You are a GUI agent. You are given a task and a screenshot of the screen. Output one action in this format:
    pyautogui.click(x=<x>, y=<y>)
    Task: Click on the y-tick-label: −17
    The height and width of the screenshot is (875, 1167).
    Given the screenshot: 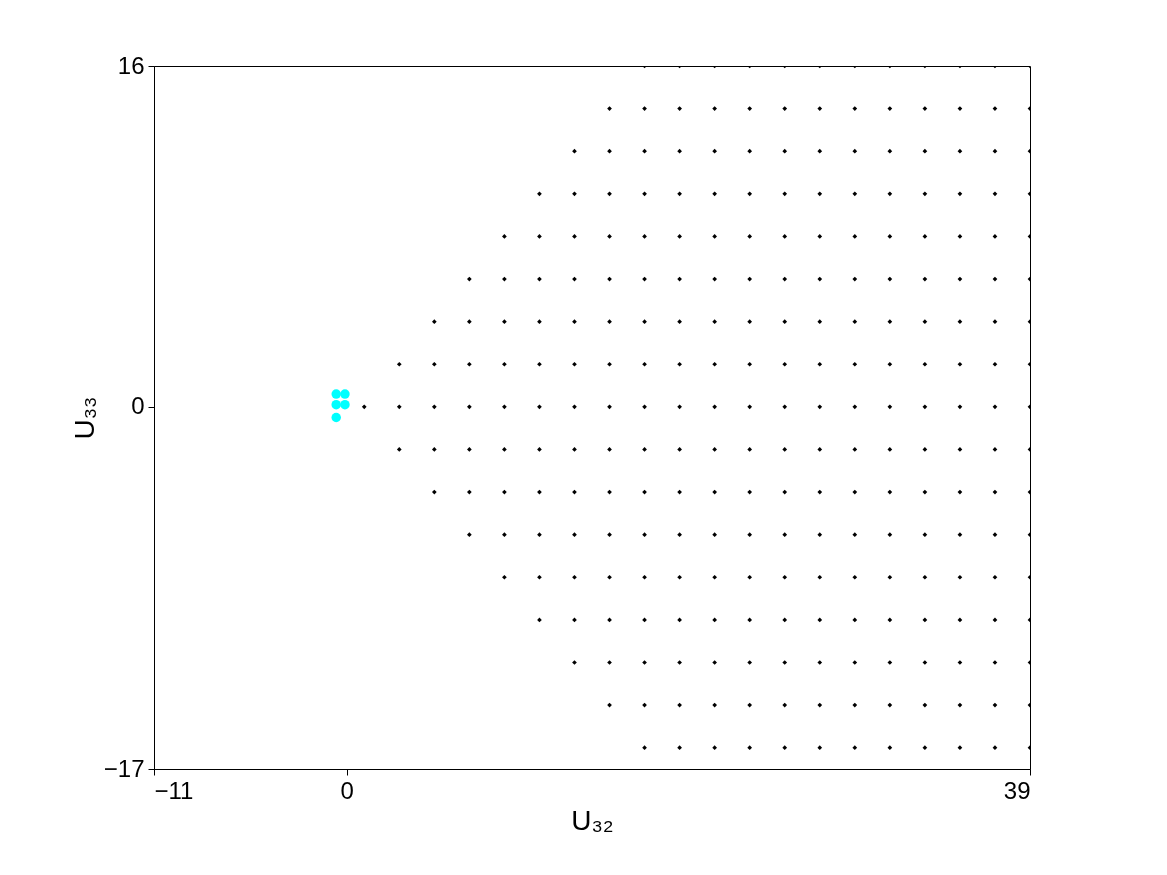 What is the action you would take?
    pyautogui.click(x=124, y=768)
    